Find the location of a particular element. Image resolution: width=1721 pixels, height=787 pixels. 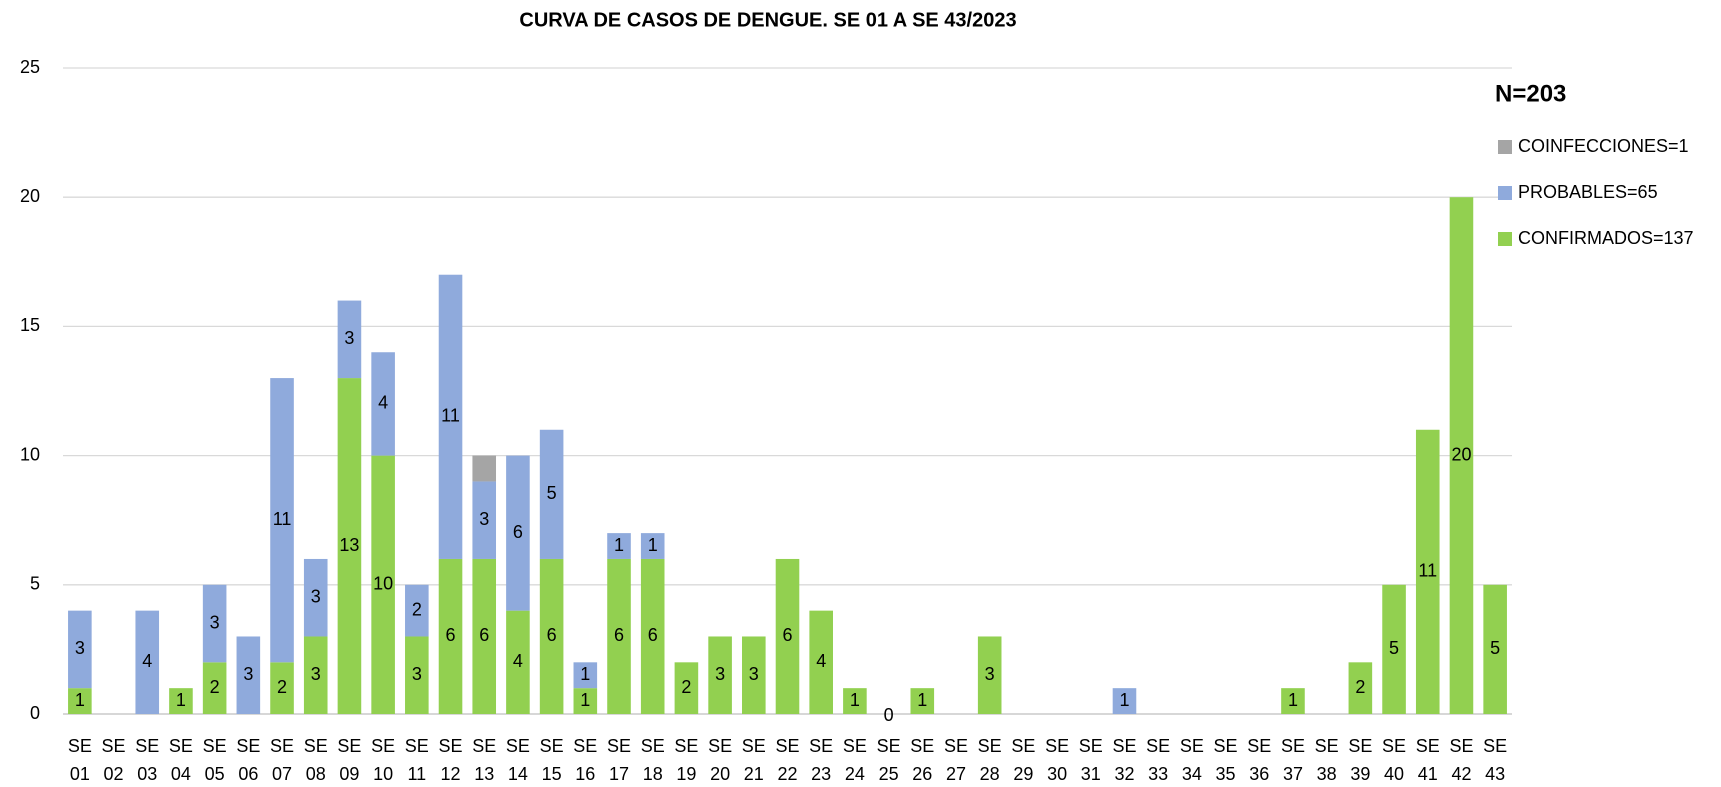

y-tick-label: 0 is located at coordinates (35, 713).